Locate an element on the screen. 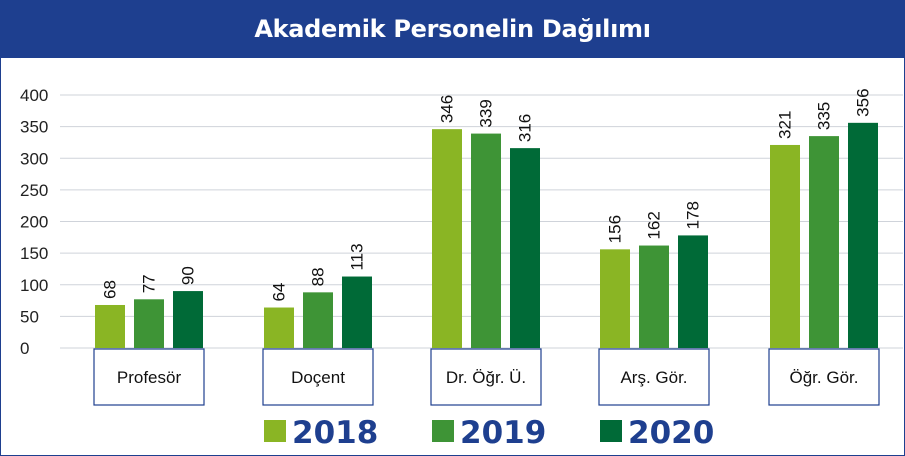 Image resolution: width=905 pixels, height=456 pixels. y-tick-label: 200 is located at coordinates (34, 222).